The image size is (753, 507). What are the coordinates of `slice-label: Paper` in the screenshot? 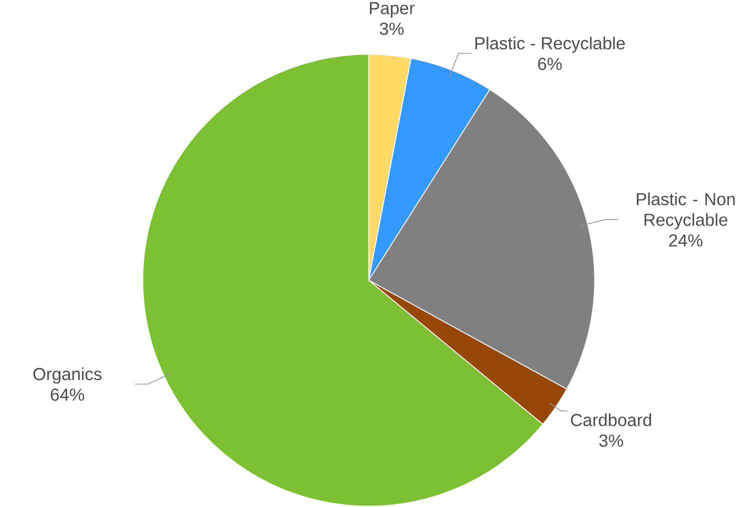 It's located at (392, 10).